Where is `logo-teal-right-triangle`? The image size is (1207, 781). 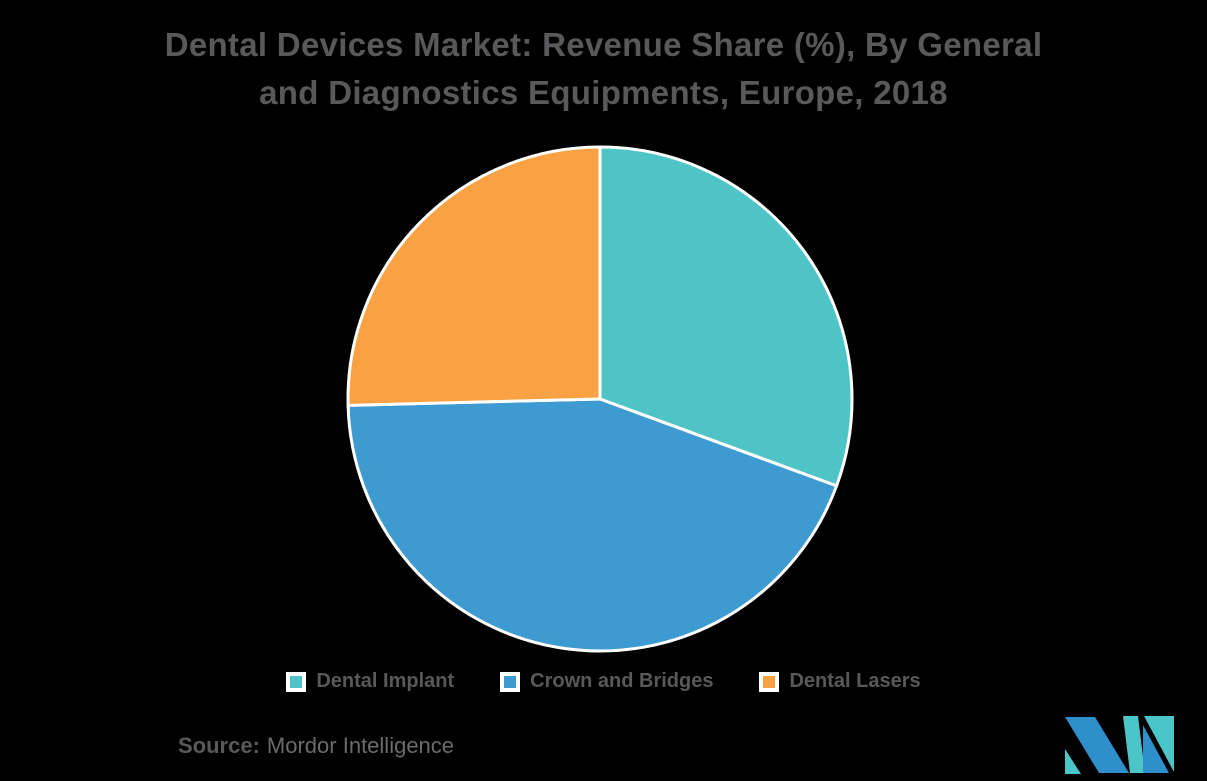 logo-teal-right-triangle is located at coordinates (1159, 744).